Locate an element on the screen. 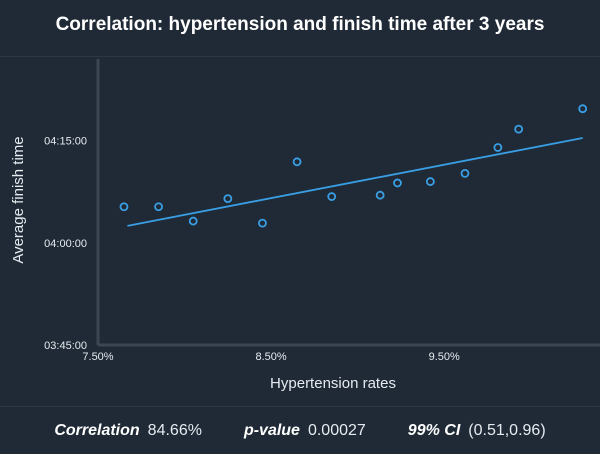 This screenshot has height=454, width=600. correlation-value: 84.66% is located at coordinates (174, 430).